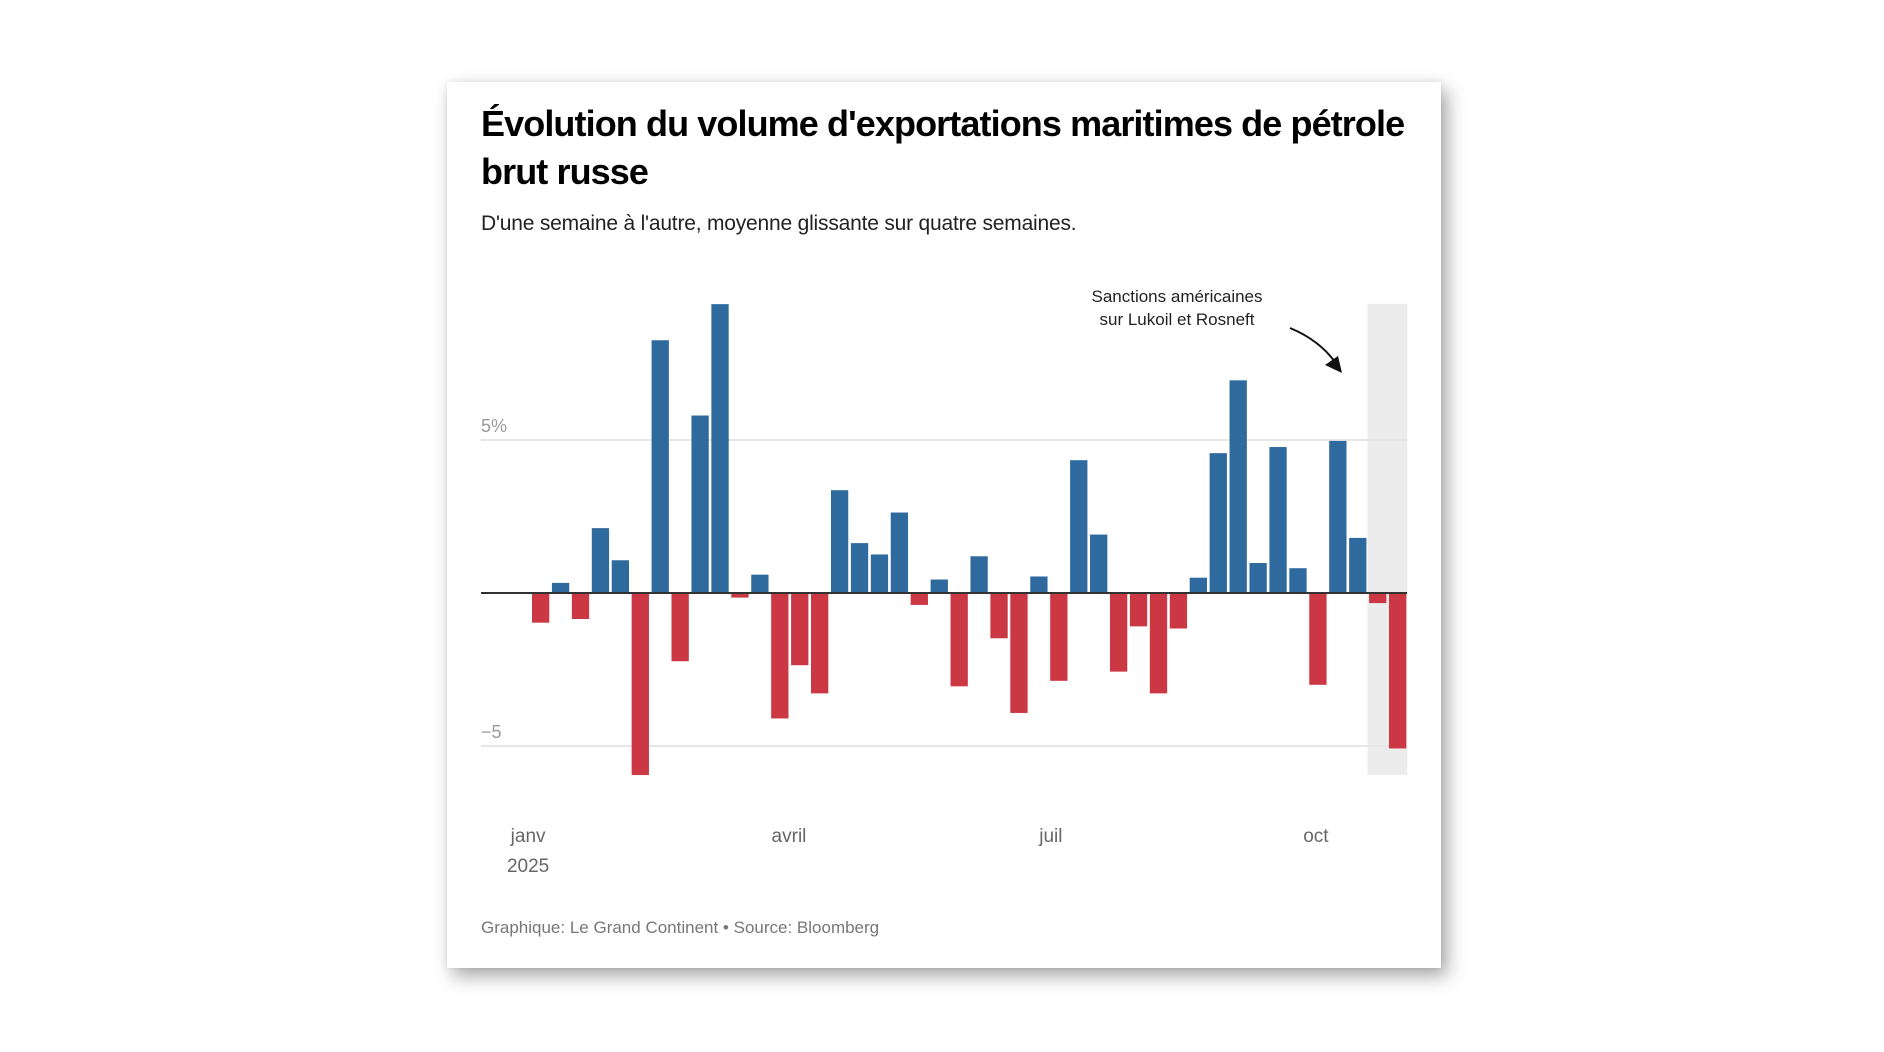 The width and height of the screenshot is (1884, 1052). I want to click on arrow-head-icon, so click(1333, 364).